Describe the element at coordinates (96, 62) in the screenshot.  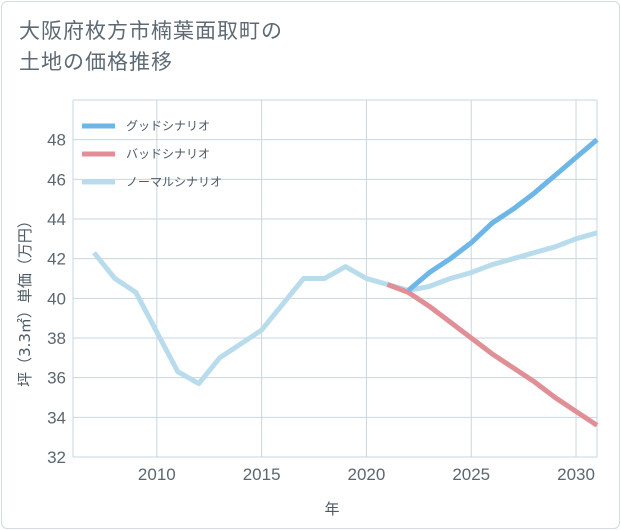
I see `chart-title-line-2: 土地の価格推移` at that location.